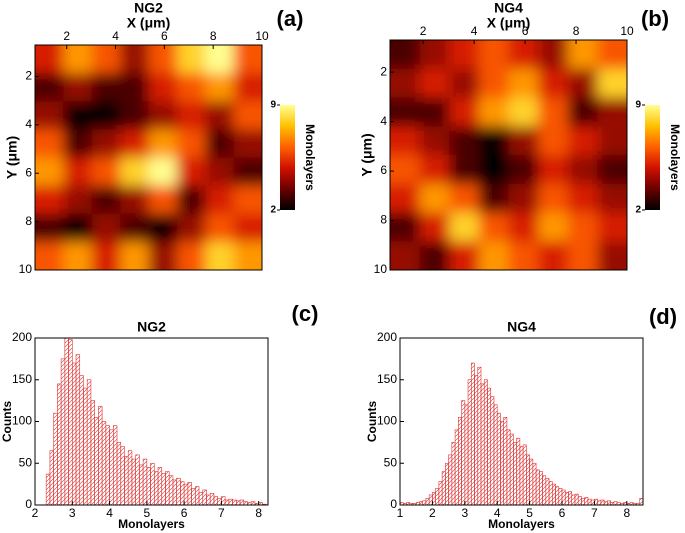  Describe the element at coordinates (383, 170) in the screenshot. I see `y-tick-label: 6` at that location.